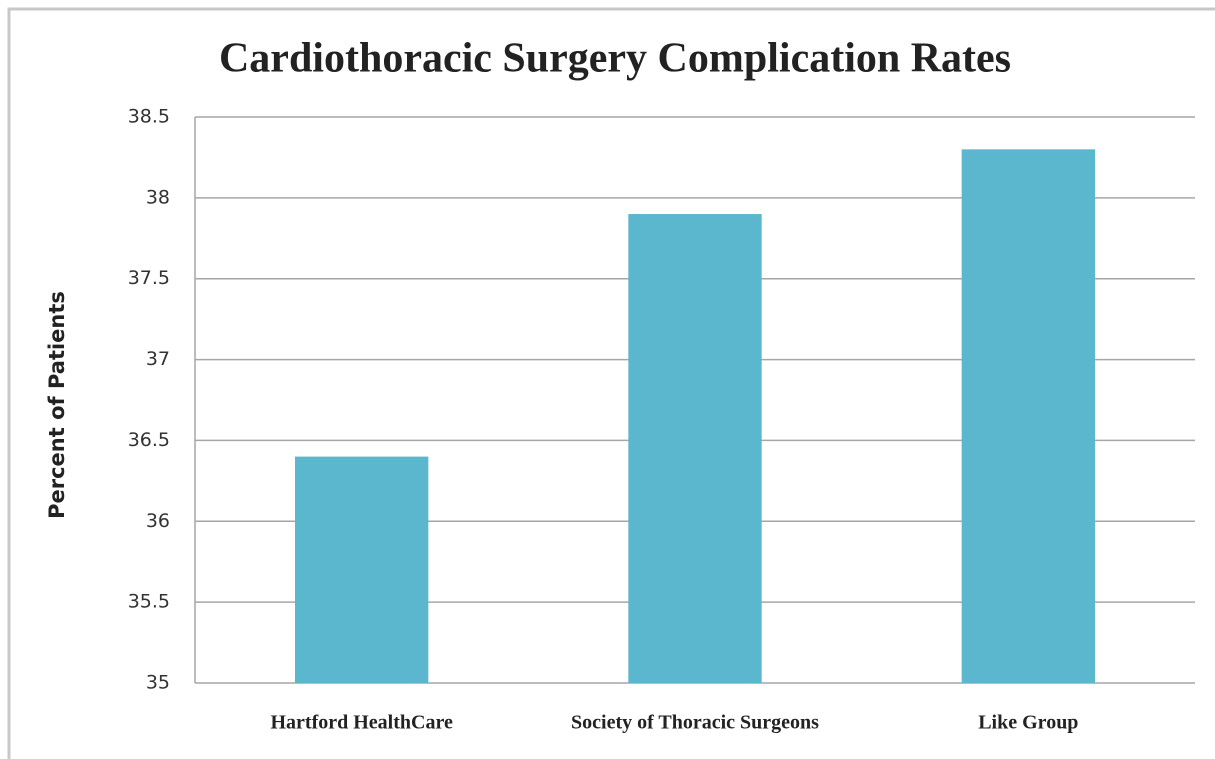 This screenshot has height=759, width=1215. Describe the element at coordinates (361, 723) in the screenshot. I see `x-tick-label: Hartford HealthCare` at that location.